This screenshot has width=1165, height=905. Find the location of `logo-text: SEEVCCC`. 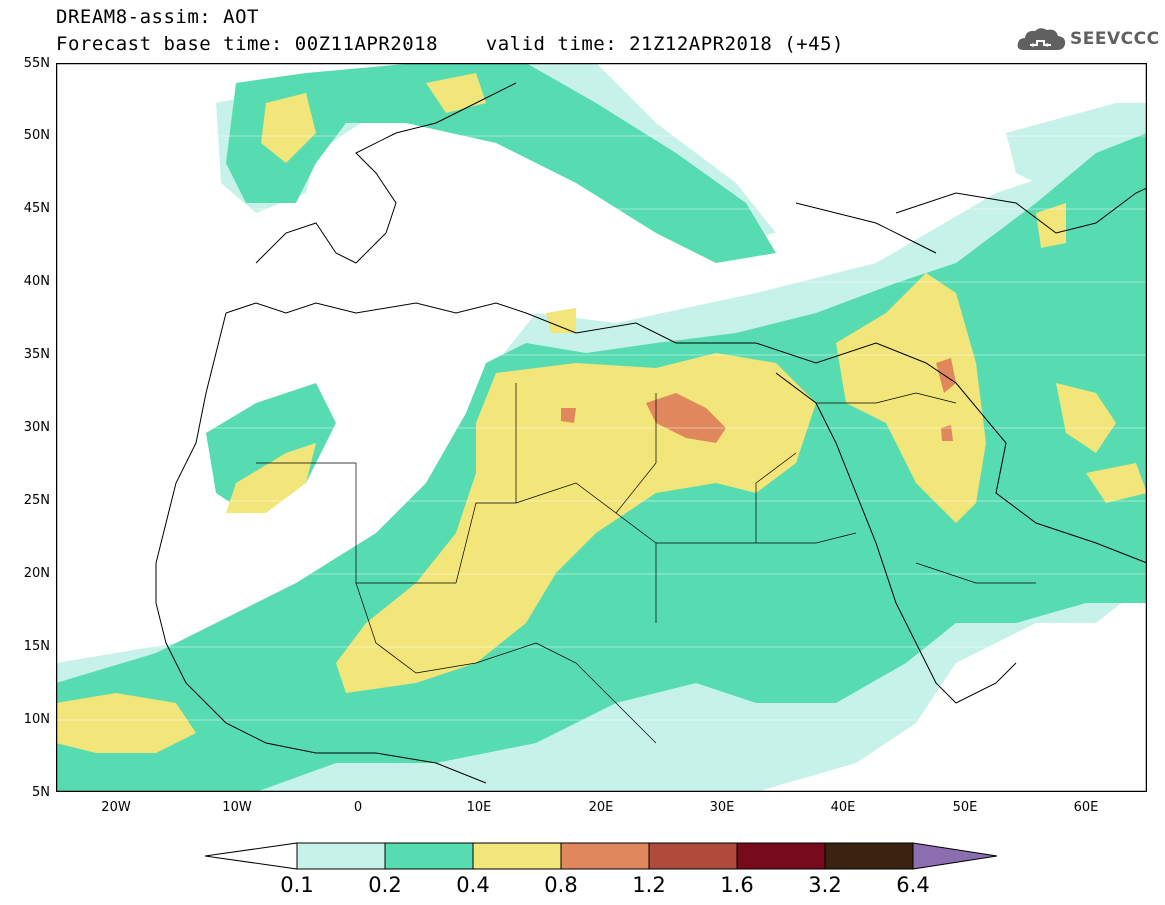

logo-text: SEEVCCC is located at coordinates (1115, 39).